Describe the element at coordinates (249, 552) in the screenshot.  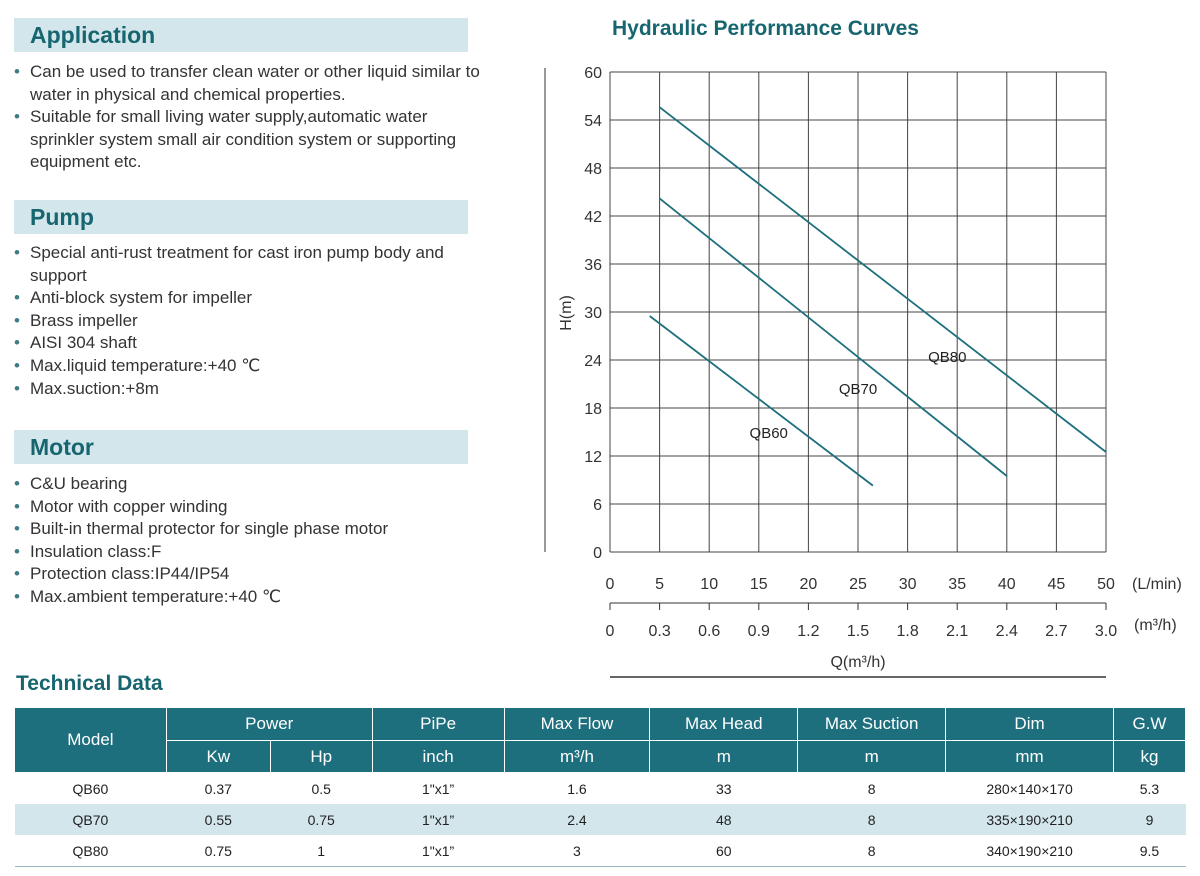
I see `list-item: Insulation class:F` at that location.